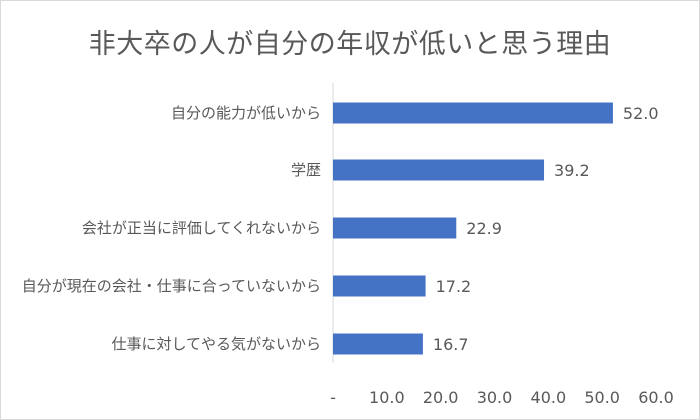 The height and width of the screenshot is (420, 700). I want to click on x-tick-label: 10.0, so click(387, 397).